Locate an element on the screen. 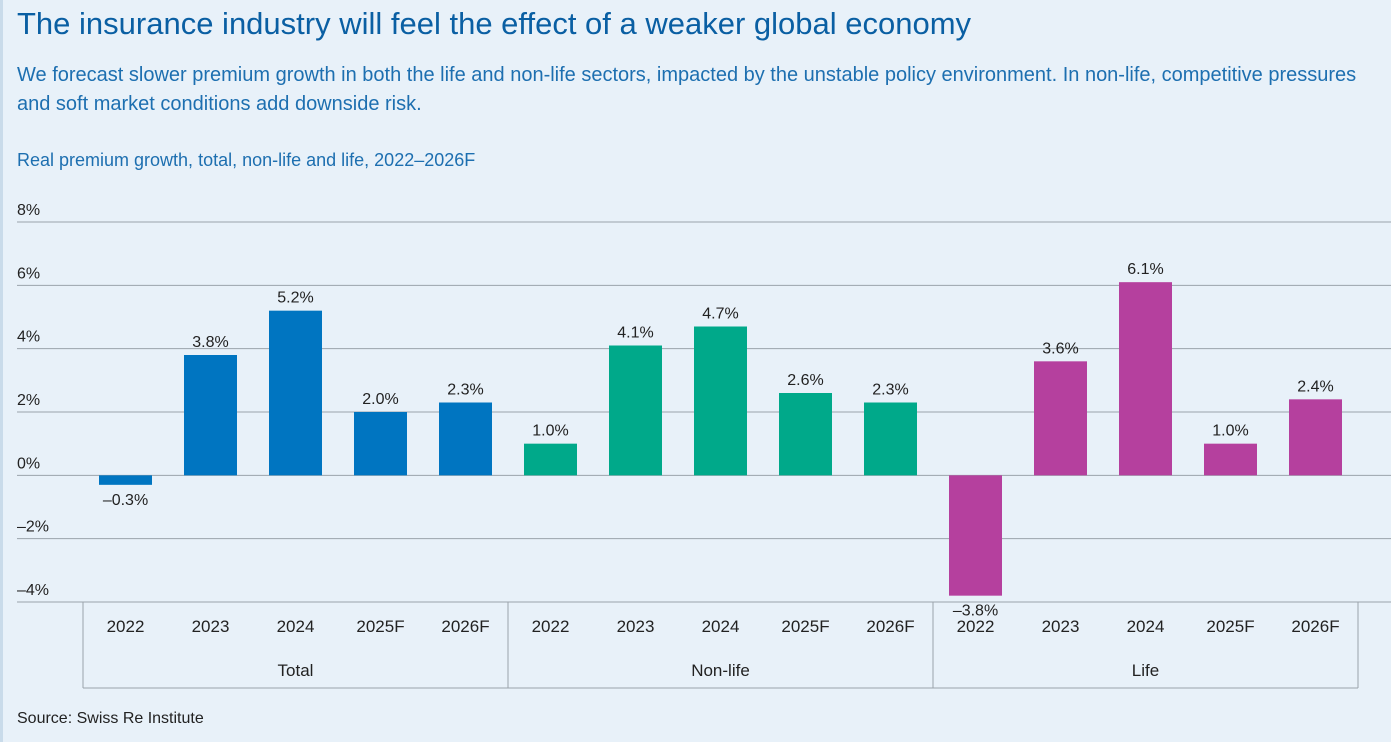 This screenshot has width=1391, height=742. data-label: –3.8% is located at coordinates (975, 611).